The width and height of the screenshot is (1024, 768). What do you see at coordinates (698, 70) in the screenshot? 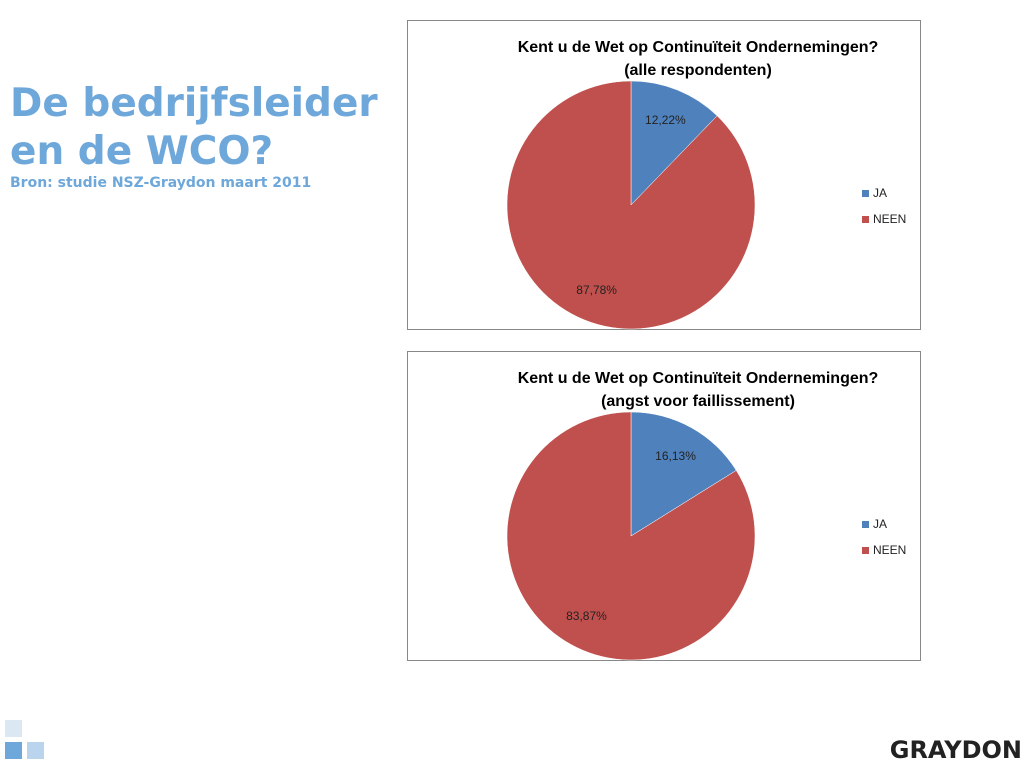
I see `chart-subtitle: (alle respondenten)` at bounding box center [698, 70].